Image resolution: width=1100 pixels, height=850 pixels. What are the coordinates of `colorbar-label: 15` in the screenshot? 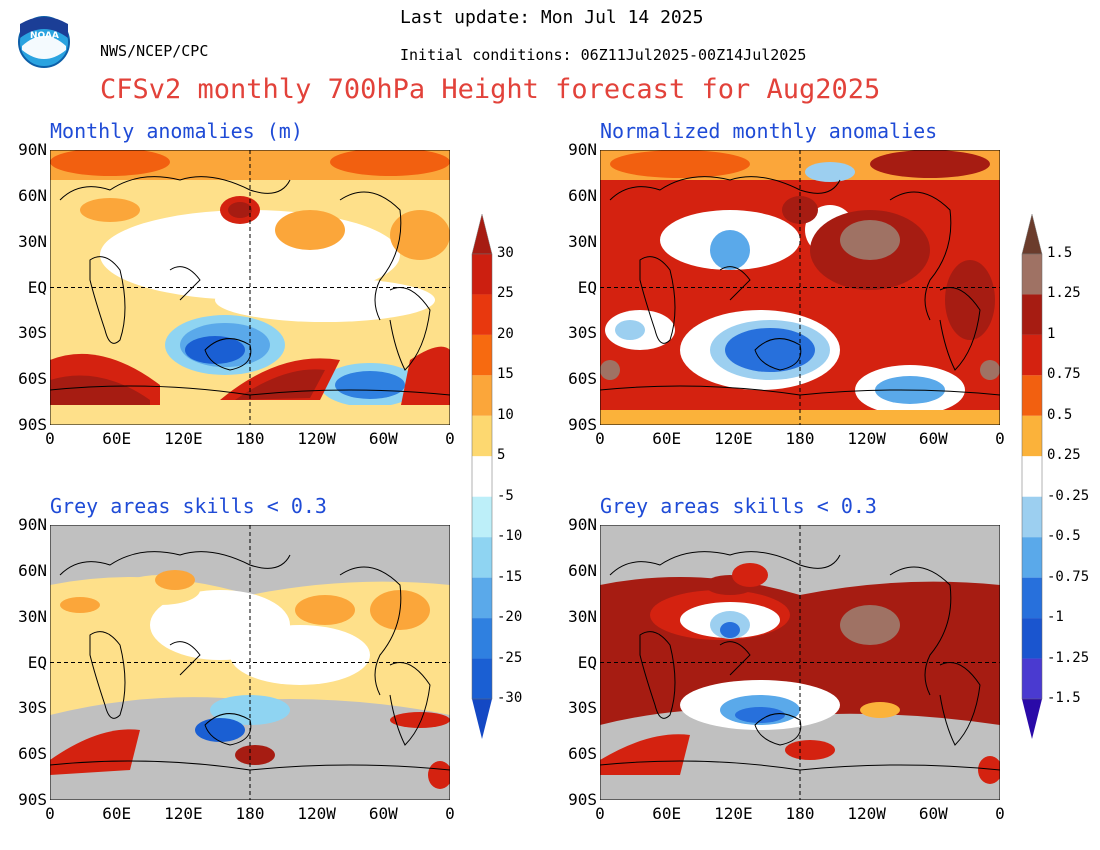 It's located at (505, 374).